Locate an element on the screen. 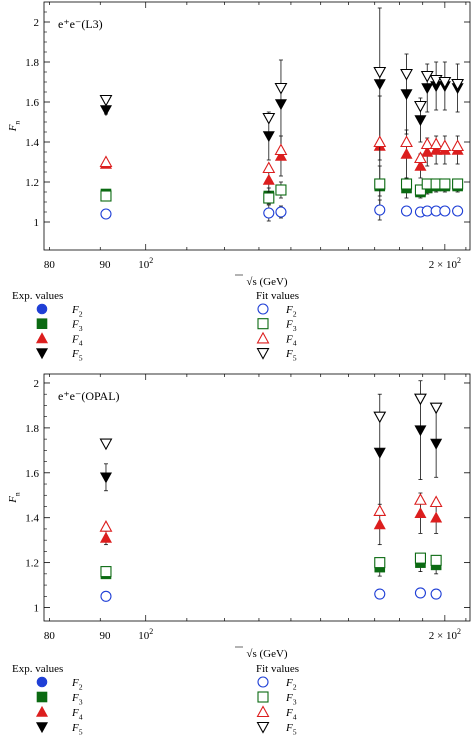 This screenshot has width=474, height=740. x-tick-label-base: 2 × 10 is located at coordinates (443, 636).